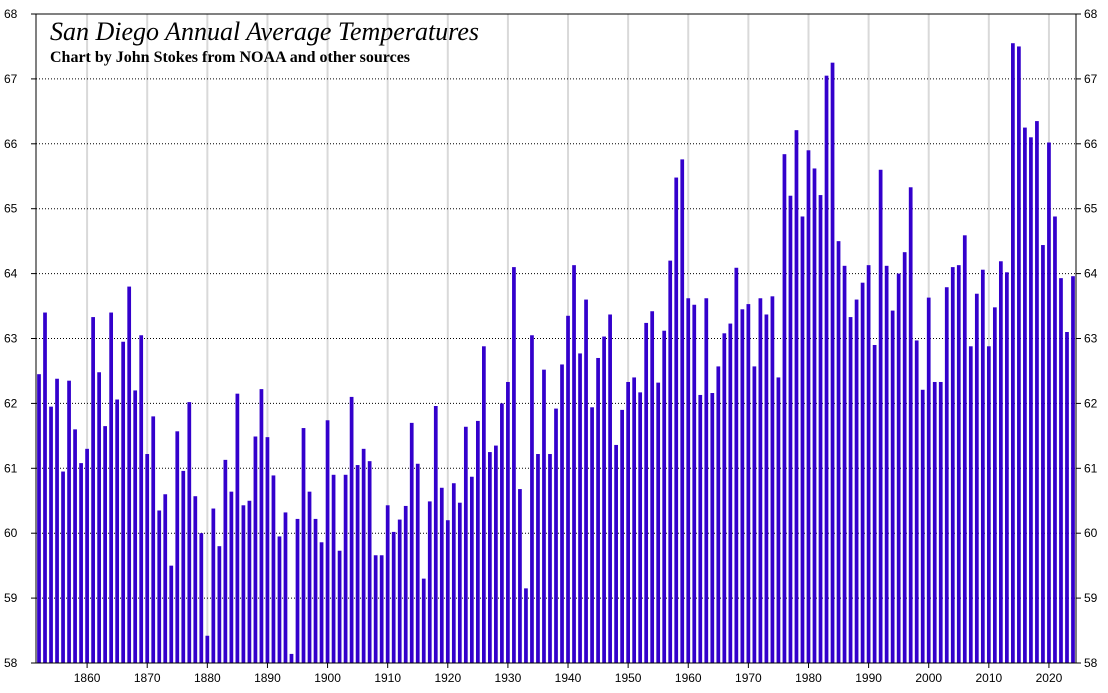 This screenshot has height=693, width=1108. Describe the element at coordinates (1091, 339) in the screenshot. I see `y-tick-label-right: 63` at that location.